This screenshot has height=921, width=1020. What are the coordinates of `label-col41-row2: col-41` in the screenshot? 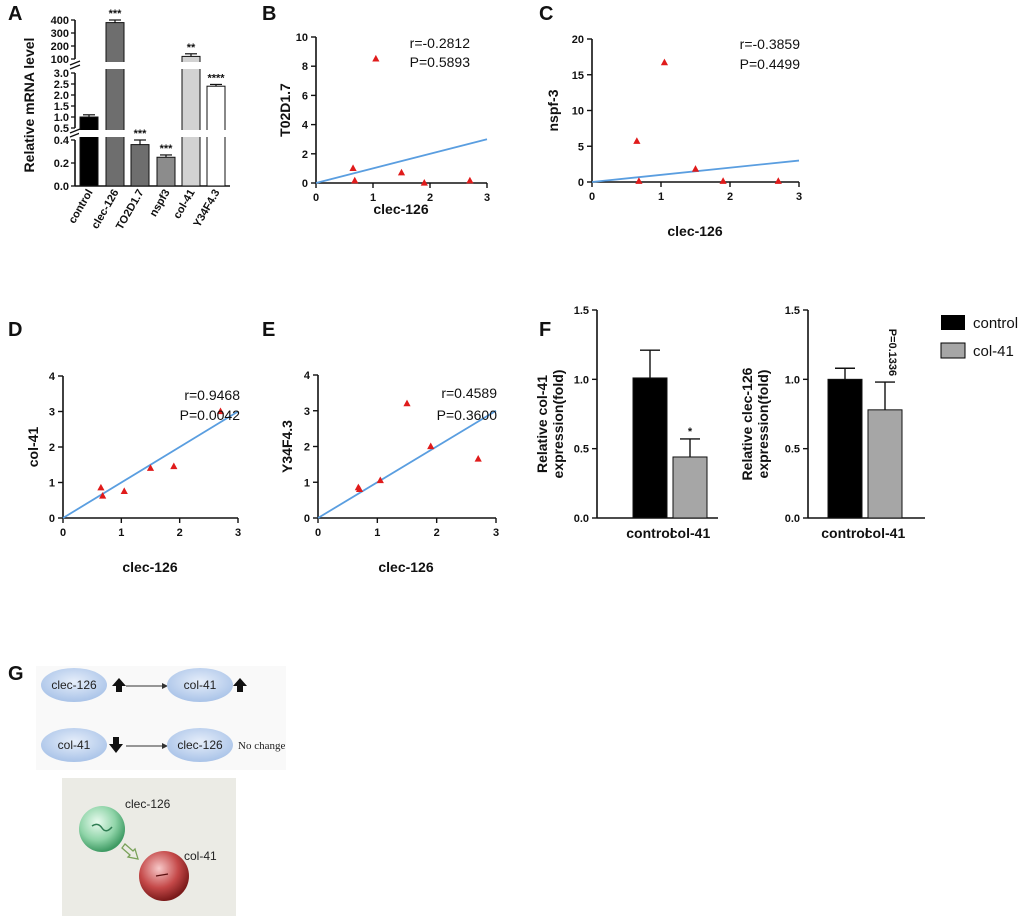 It's located at (74, 745).